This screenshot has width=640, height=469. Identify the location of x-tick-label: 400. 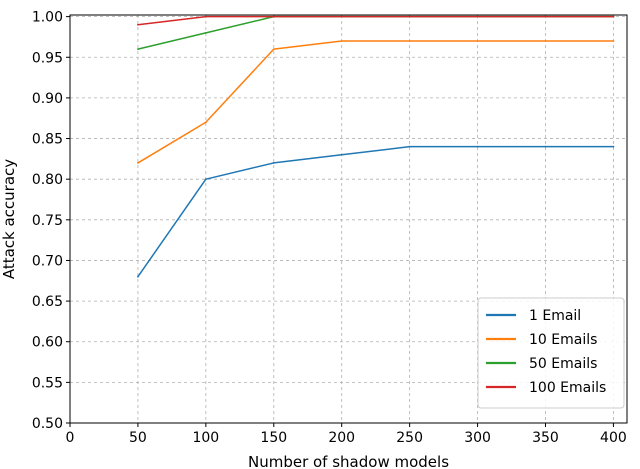
(613, 438).